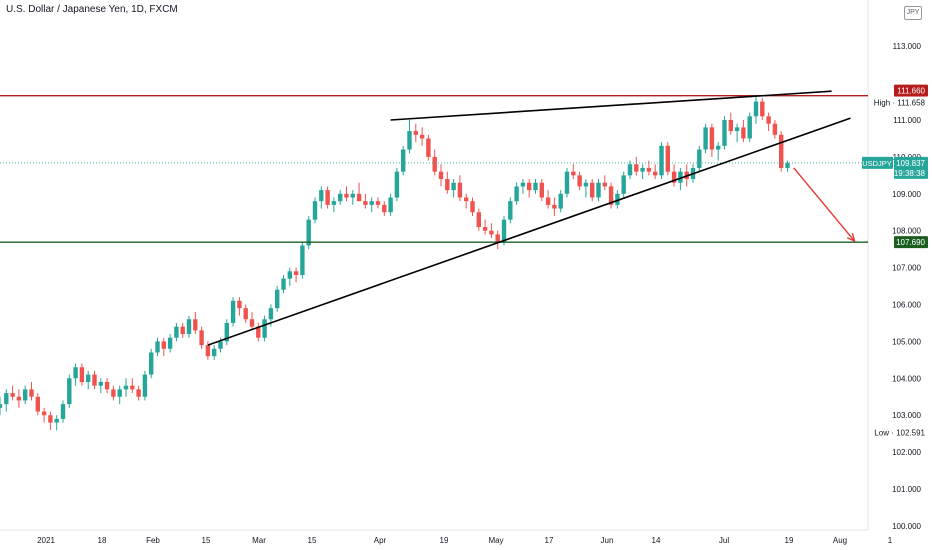 The width and height of the screenshot is (932, 550). Describe the element at coordinates (911, 90) in the screenshot. I see `resistance-tag-bg` at that location.